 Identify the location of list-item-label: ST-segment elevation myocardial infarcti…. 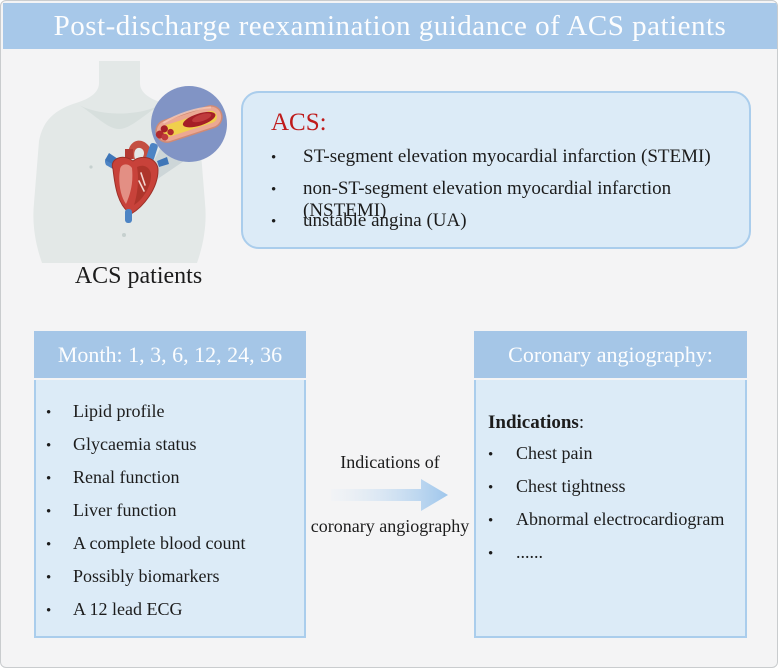
(507, 156).